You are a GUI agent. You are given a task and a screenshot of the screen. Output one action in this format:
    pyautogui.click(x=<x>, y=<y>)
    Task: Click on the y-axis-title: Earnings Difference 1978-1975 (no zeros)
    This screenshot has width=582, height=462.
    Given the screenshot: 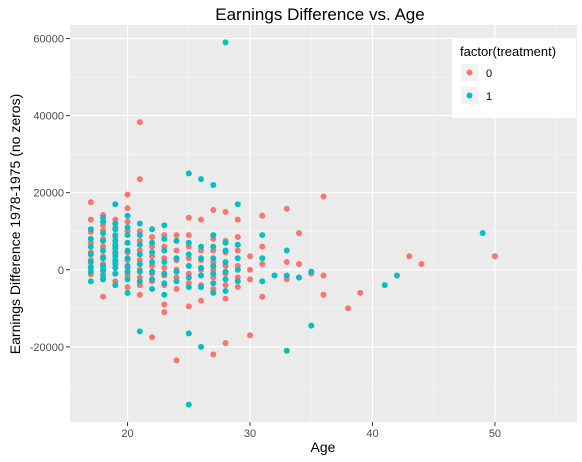 What is the action you would take?
    pyautogui.click(x=15, y=224)
    